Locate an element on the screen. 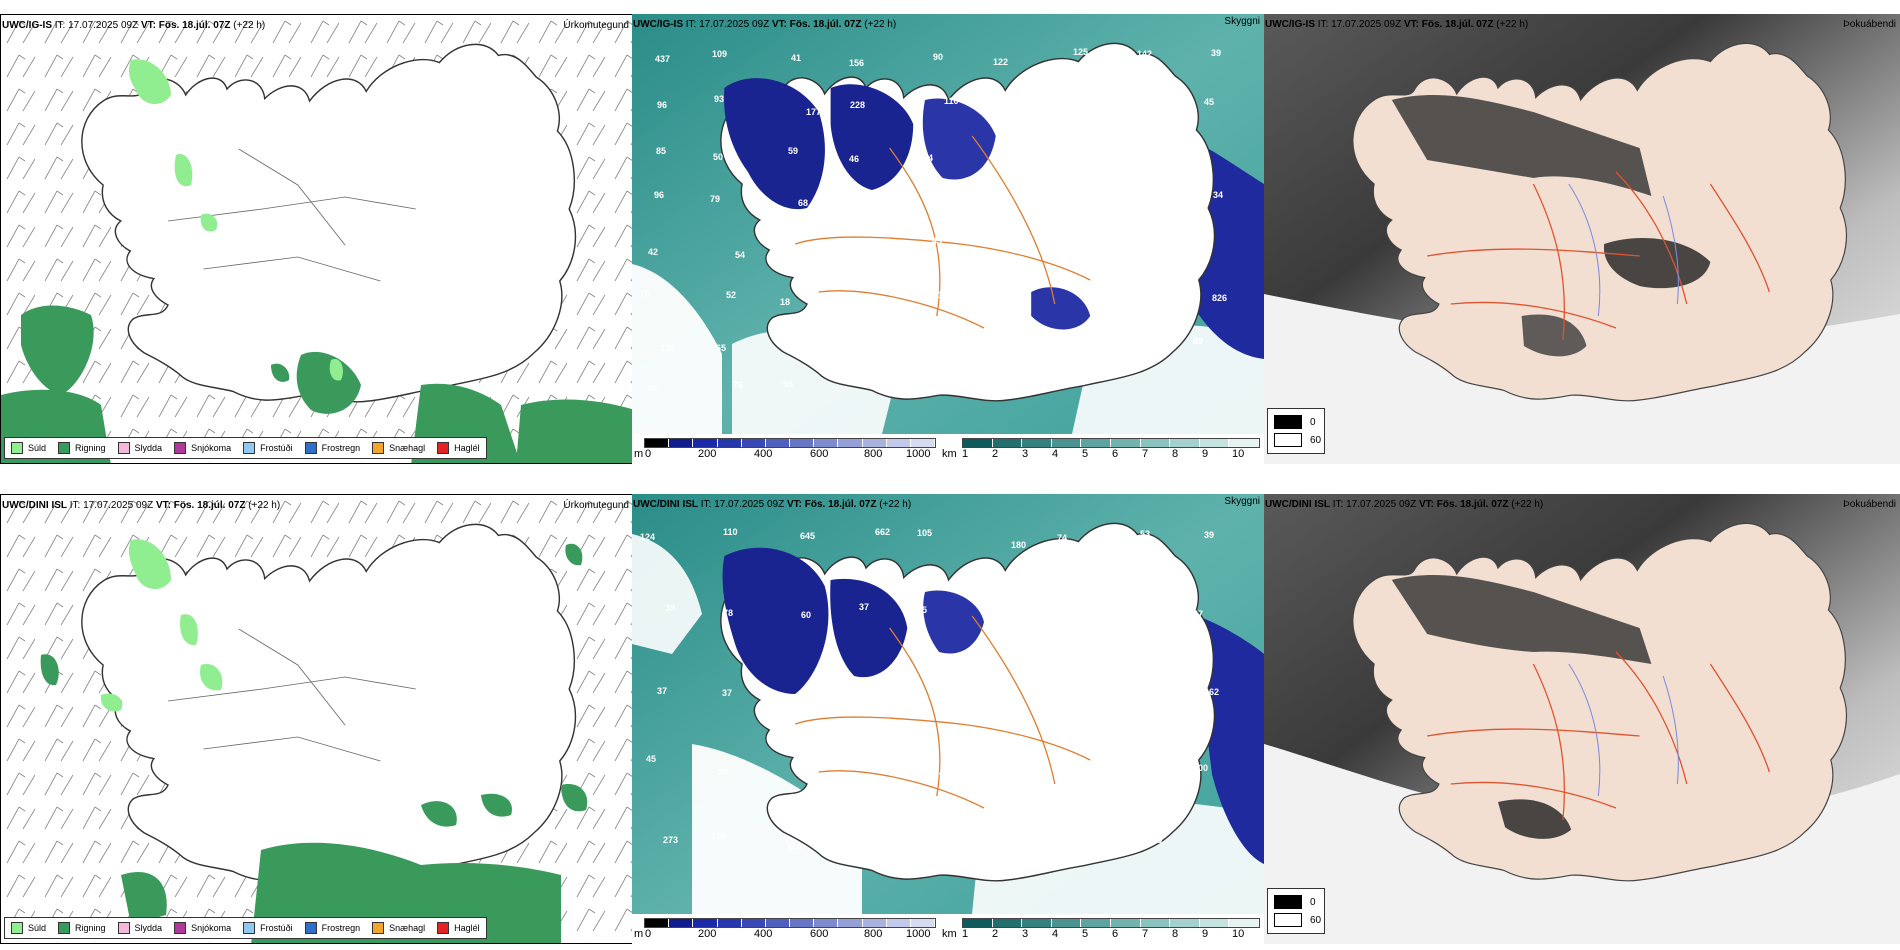 The width and height of the screenshot is (1900, 950). legend-item: Frostregn is located at coordinates (332, 448).